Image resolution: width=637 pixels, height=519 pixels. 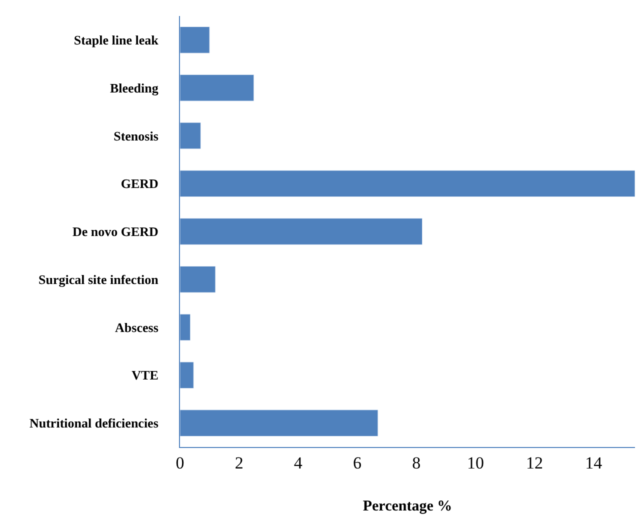 I want to click on x-tick-label: 14, so click(x=594, y=462).